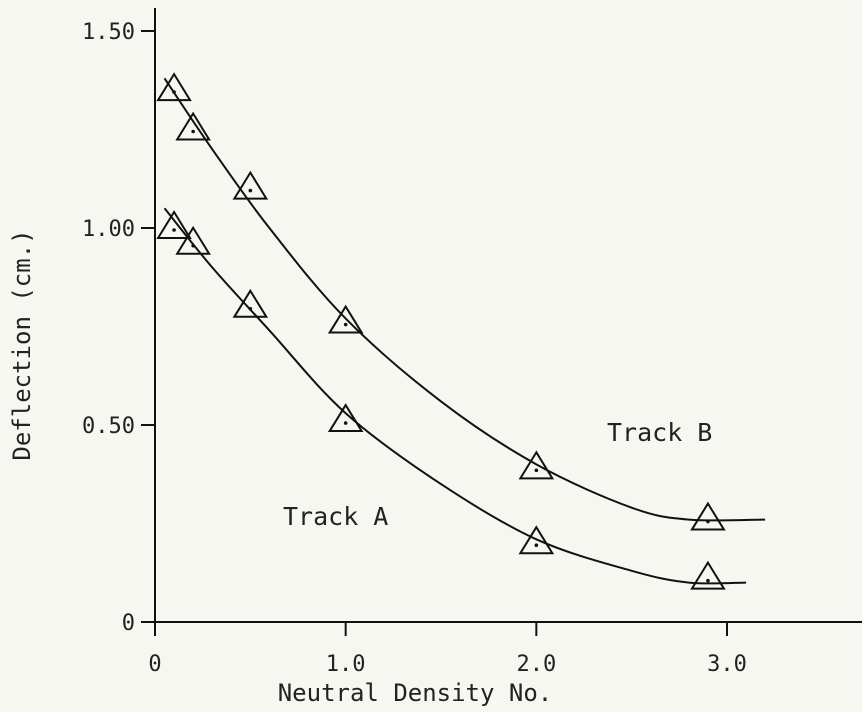 The width and height of the screenshot is (862, 712). Describe the element at coordinates (108, 426) in the screenshot. I see `y-tick-label: 0.50` at that location.